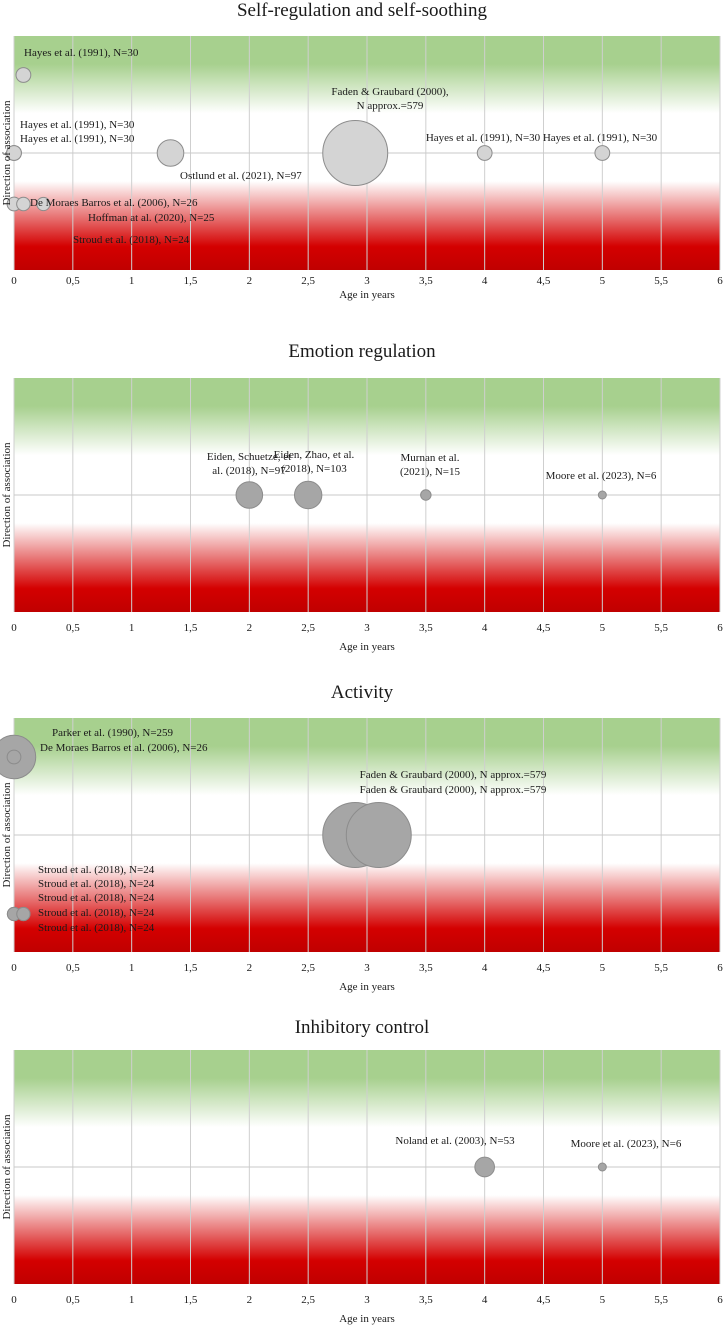 The image size is (724, 1328). Describe the element at coordinates (314, 469) in the screenshot. I see `data-label: (2018), N=103` at that location.